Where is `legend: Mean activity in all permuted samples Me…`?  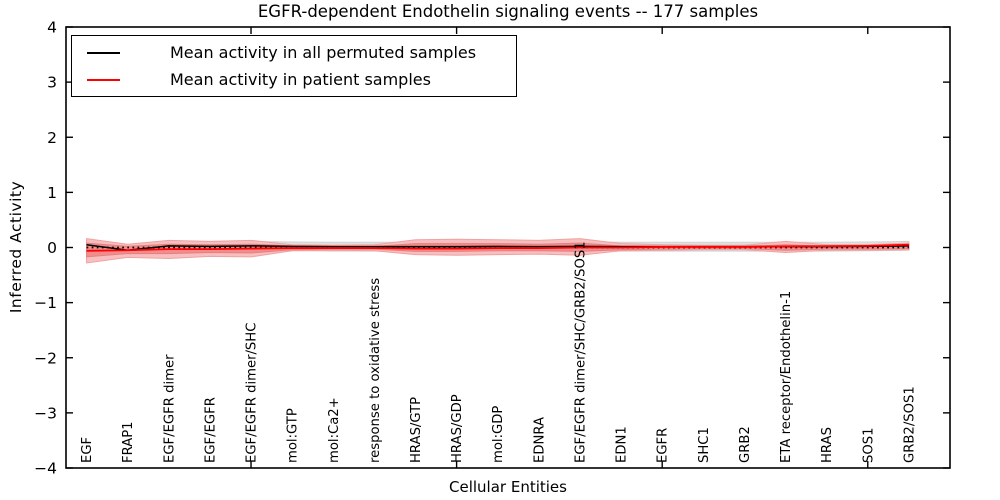
legend: Mean activity in all permuted samples Me… is located at coordinates (294, 66).